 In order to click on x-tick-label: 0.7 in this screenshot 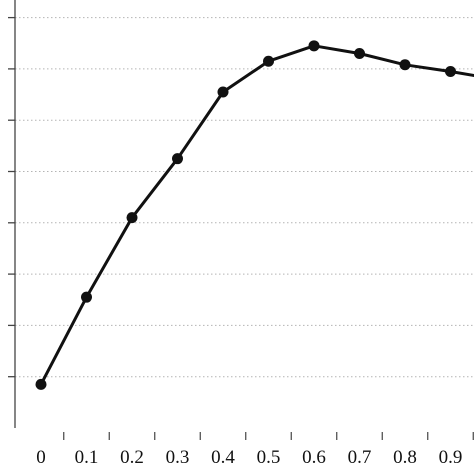, I will do `click(360, 457)`.